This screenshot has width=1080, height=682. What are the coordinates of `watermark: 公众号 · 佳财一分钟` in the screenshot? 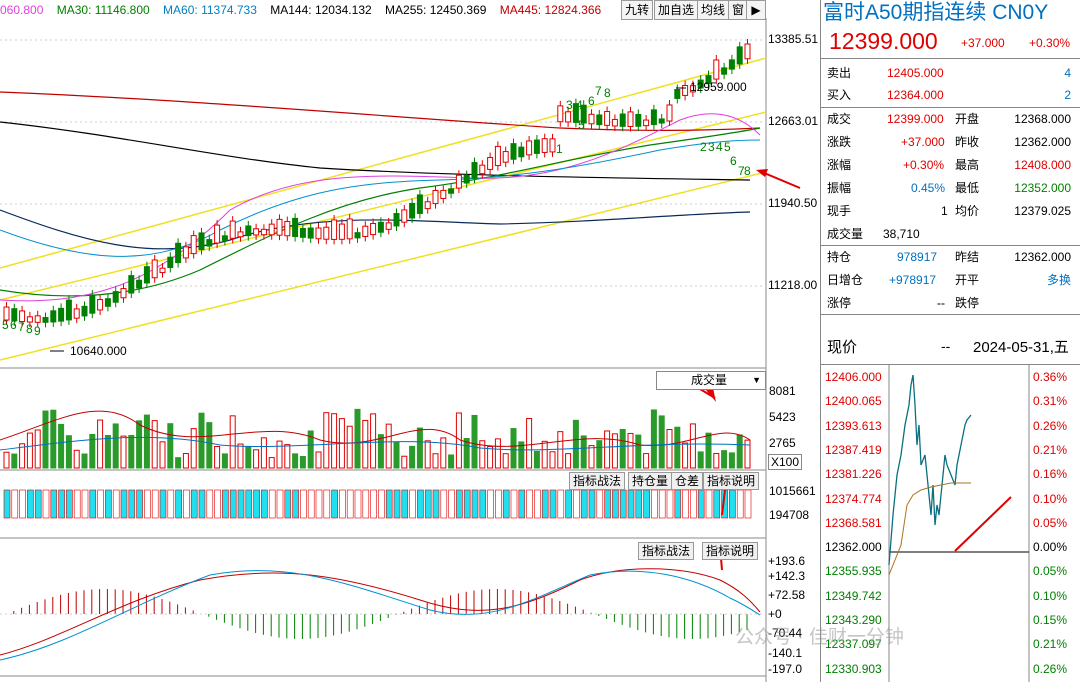 It's located at (819, 637).